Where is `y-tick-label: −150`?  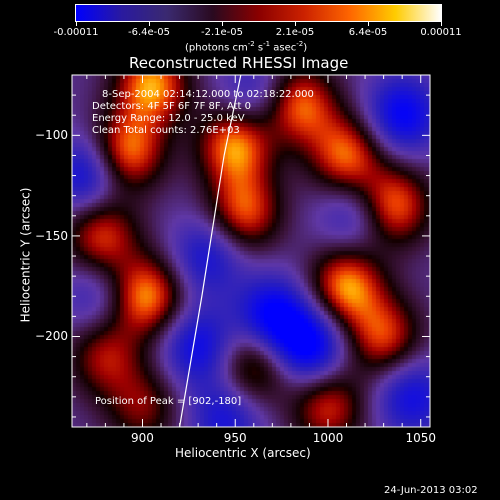
y-tick-label: −150 is located at coordinates (51, 235).